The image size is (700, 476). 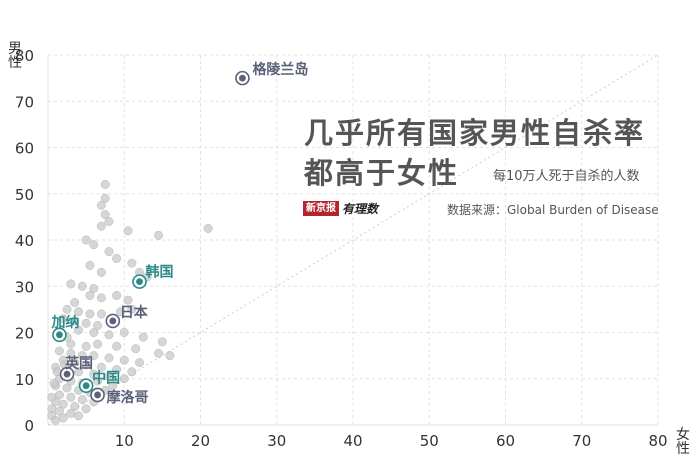 I want to click on logo-red-block: 新京报, so click(x=321, y=208).